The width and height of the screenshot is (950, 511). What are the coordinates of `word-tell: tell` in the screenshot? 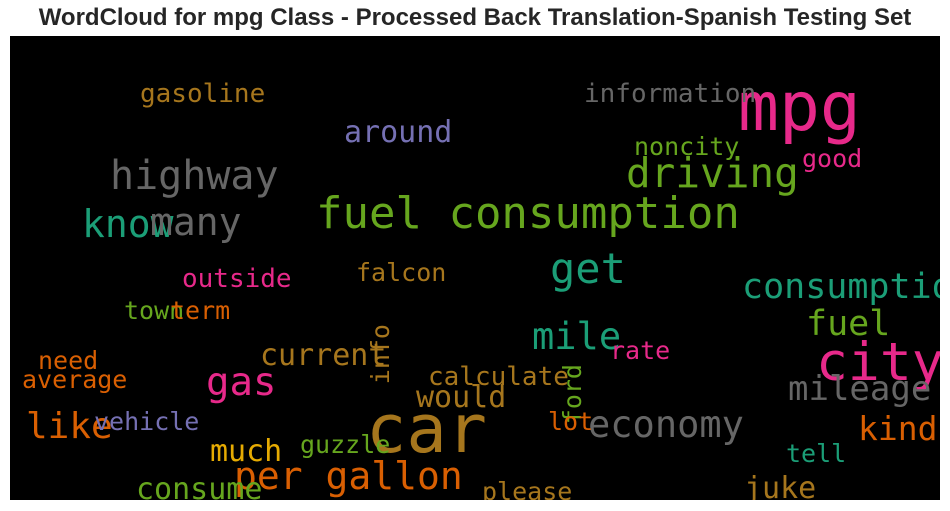 It's located at (816, 453).